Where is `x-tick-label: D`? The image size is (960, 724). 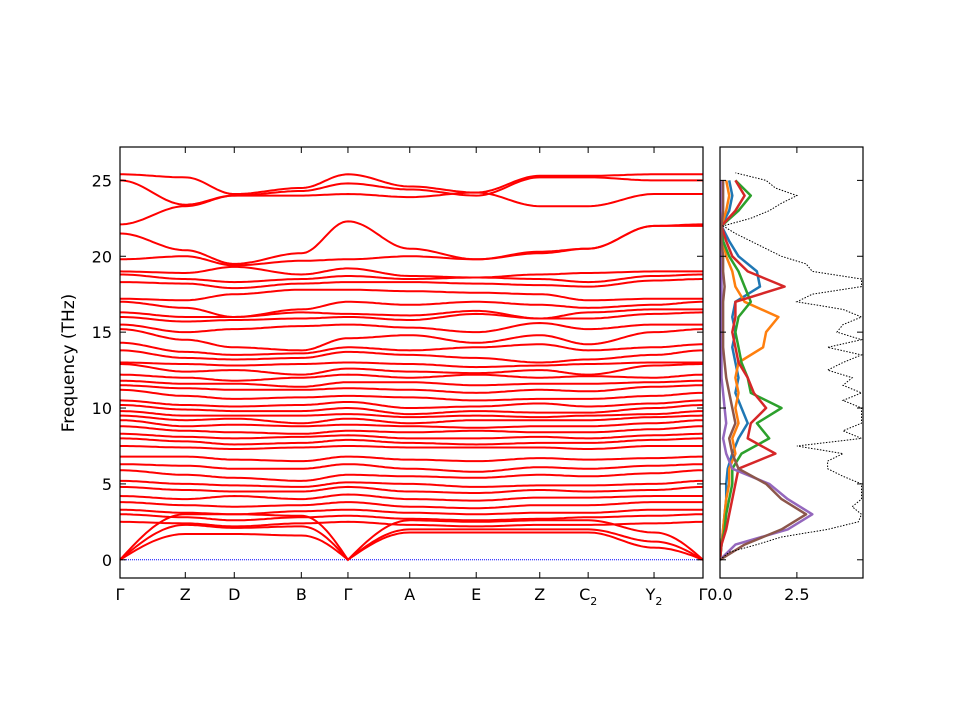 x-tick-label: D is located at coordinates (234, 594).